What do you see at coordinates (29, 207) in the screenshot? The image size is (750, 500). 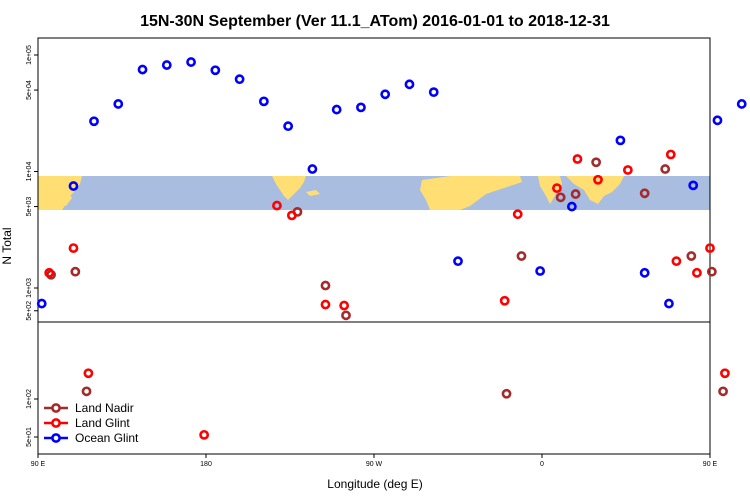 I see `y-tick-label: 5e+03` at bounding box center [29, 207].